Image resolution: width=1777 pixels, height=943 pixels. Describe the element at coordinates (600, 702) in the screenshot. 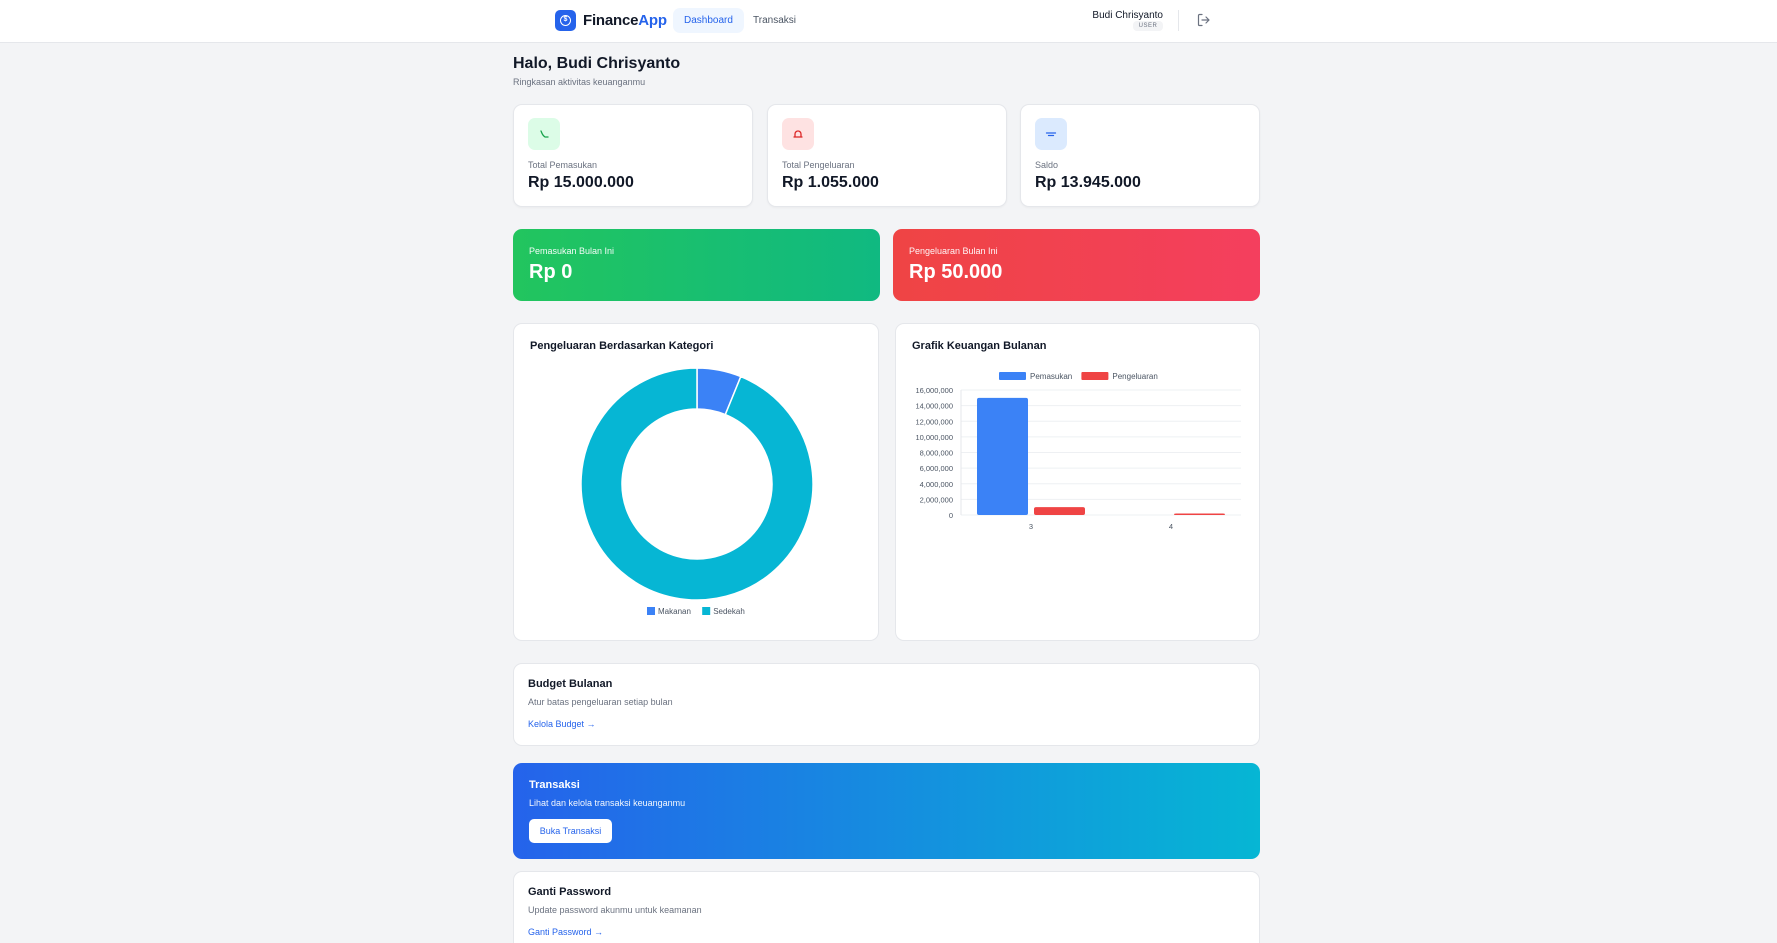

I see `budget-desc: Atur batas pengeluaran setiap bulan` at that location.